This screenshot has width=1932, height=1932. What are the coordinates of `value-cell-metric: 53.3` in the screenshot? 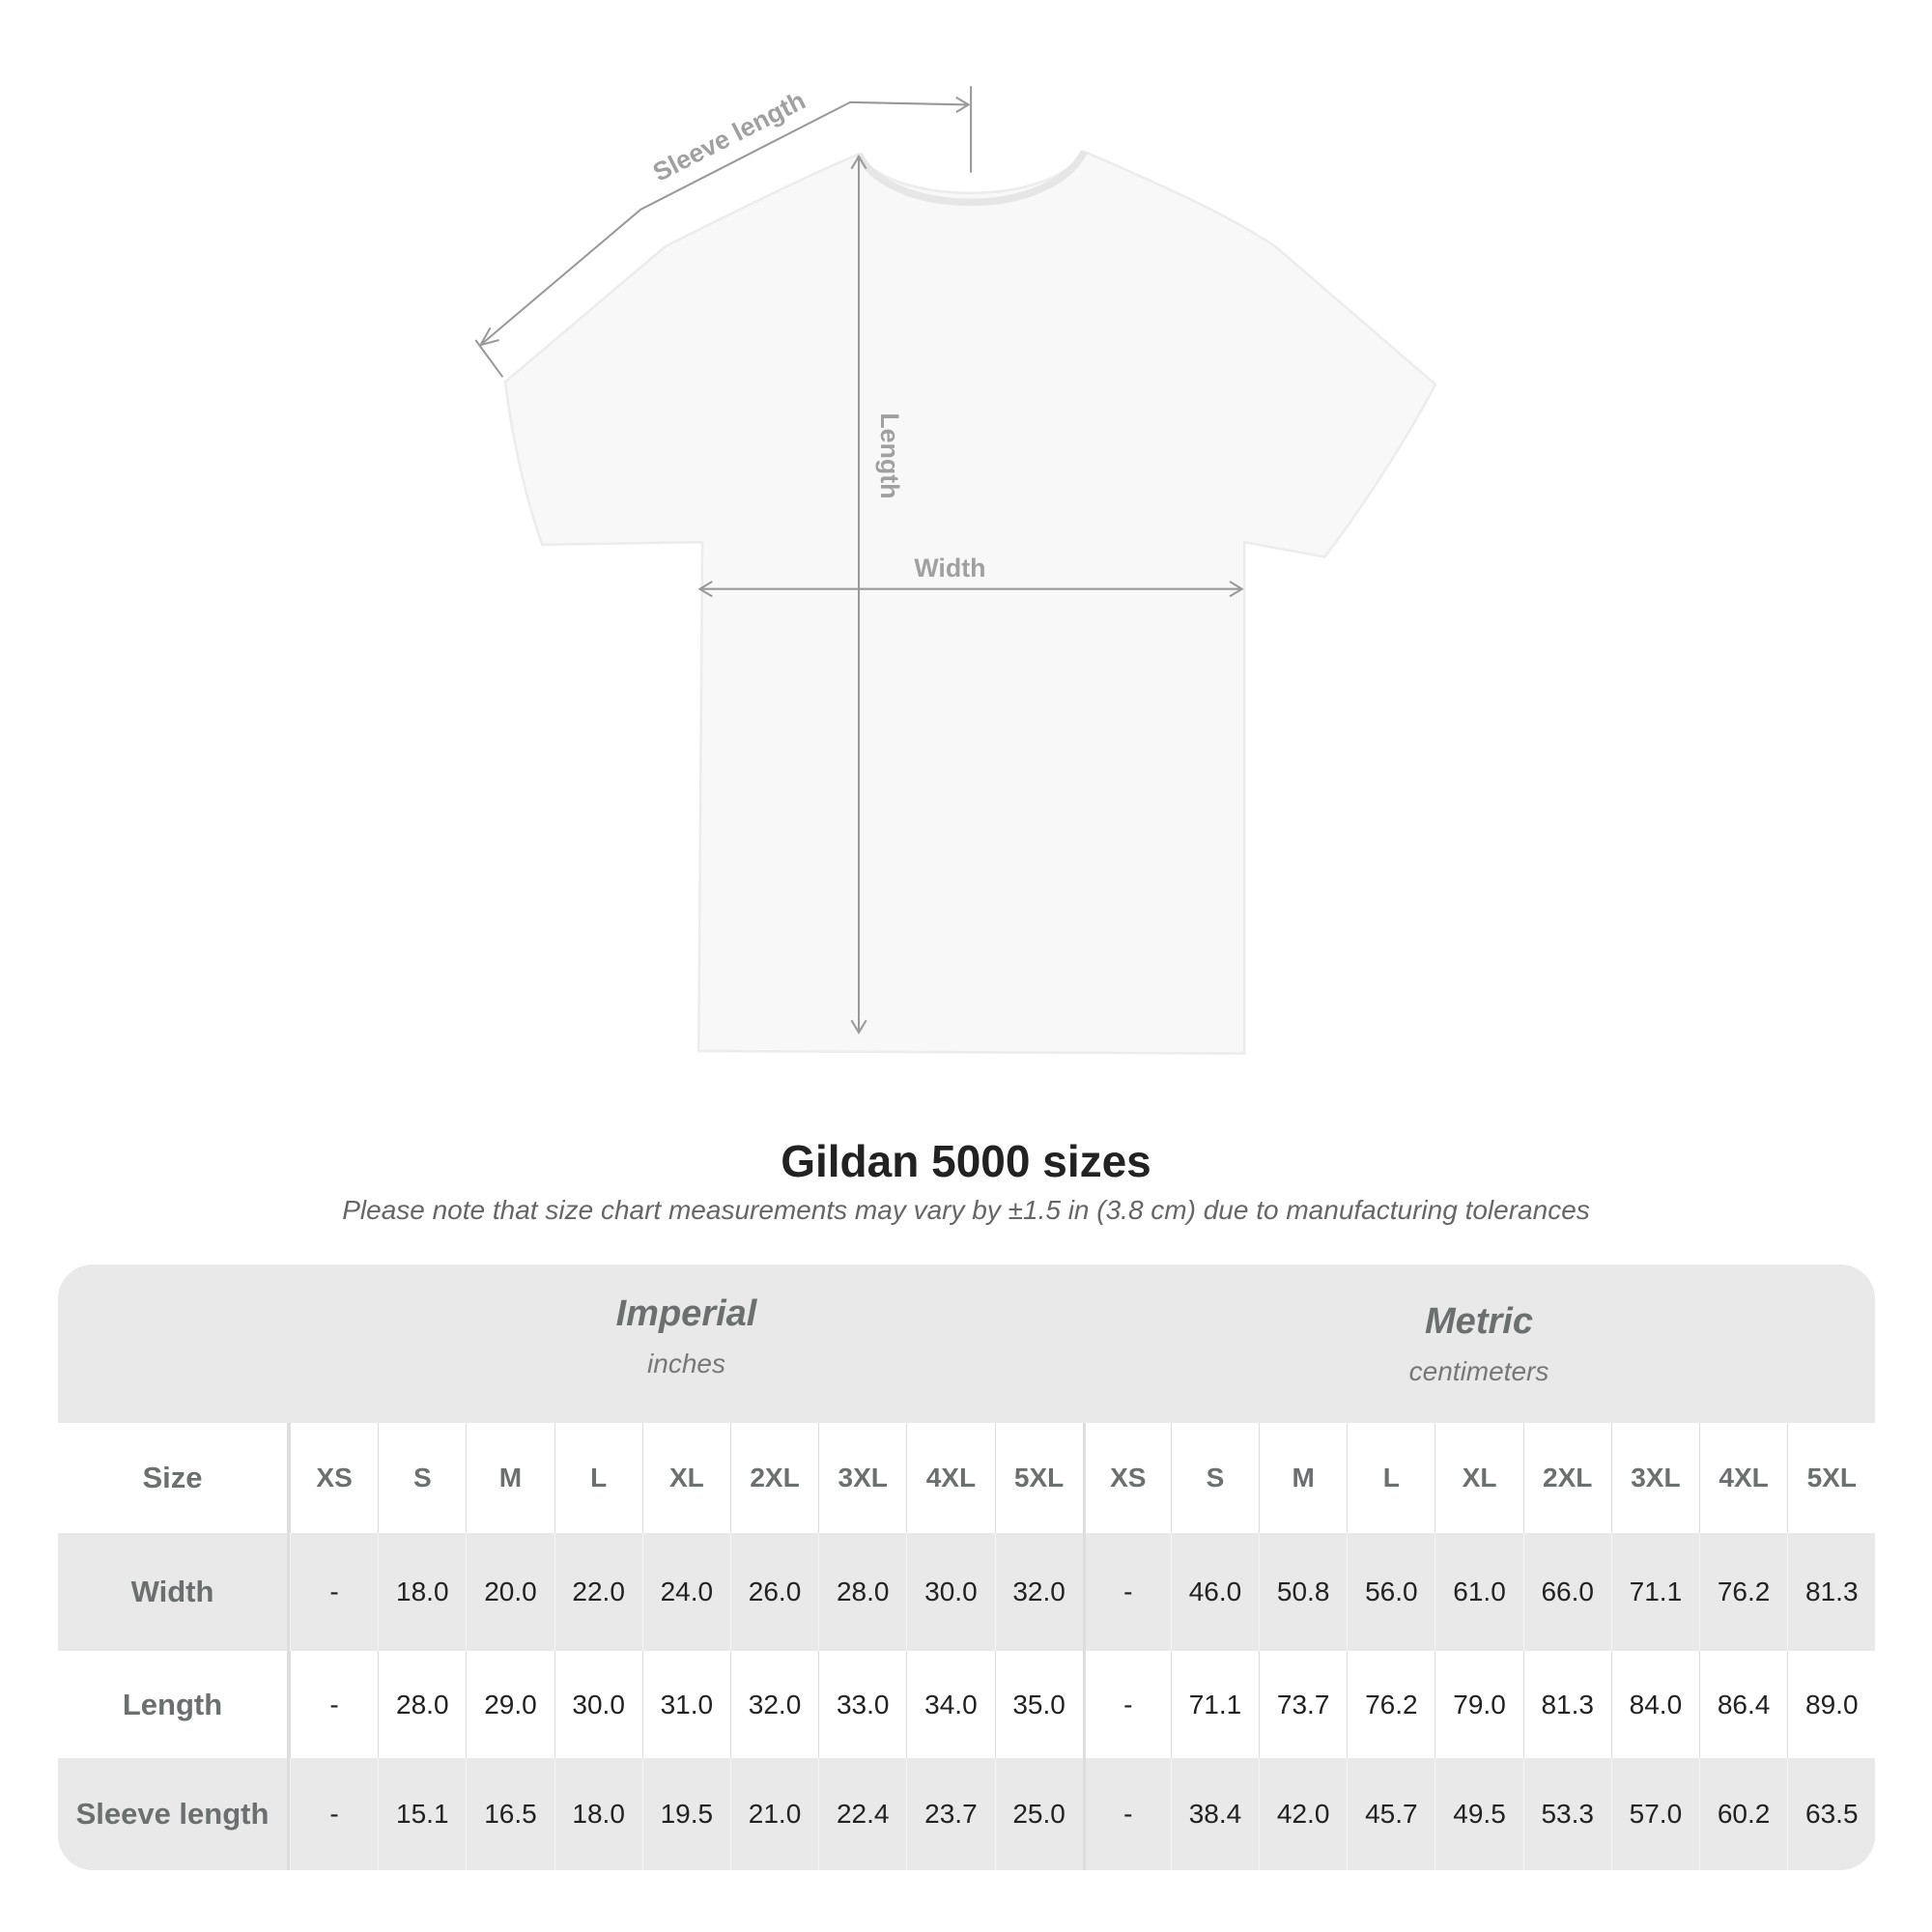 It's located at (1566, 1814).